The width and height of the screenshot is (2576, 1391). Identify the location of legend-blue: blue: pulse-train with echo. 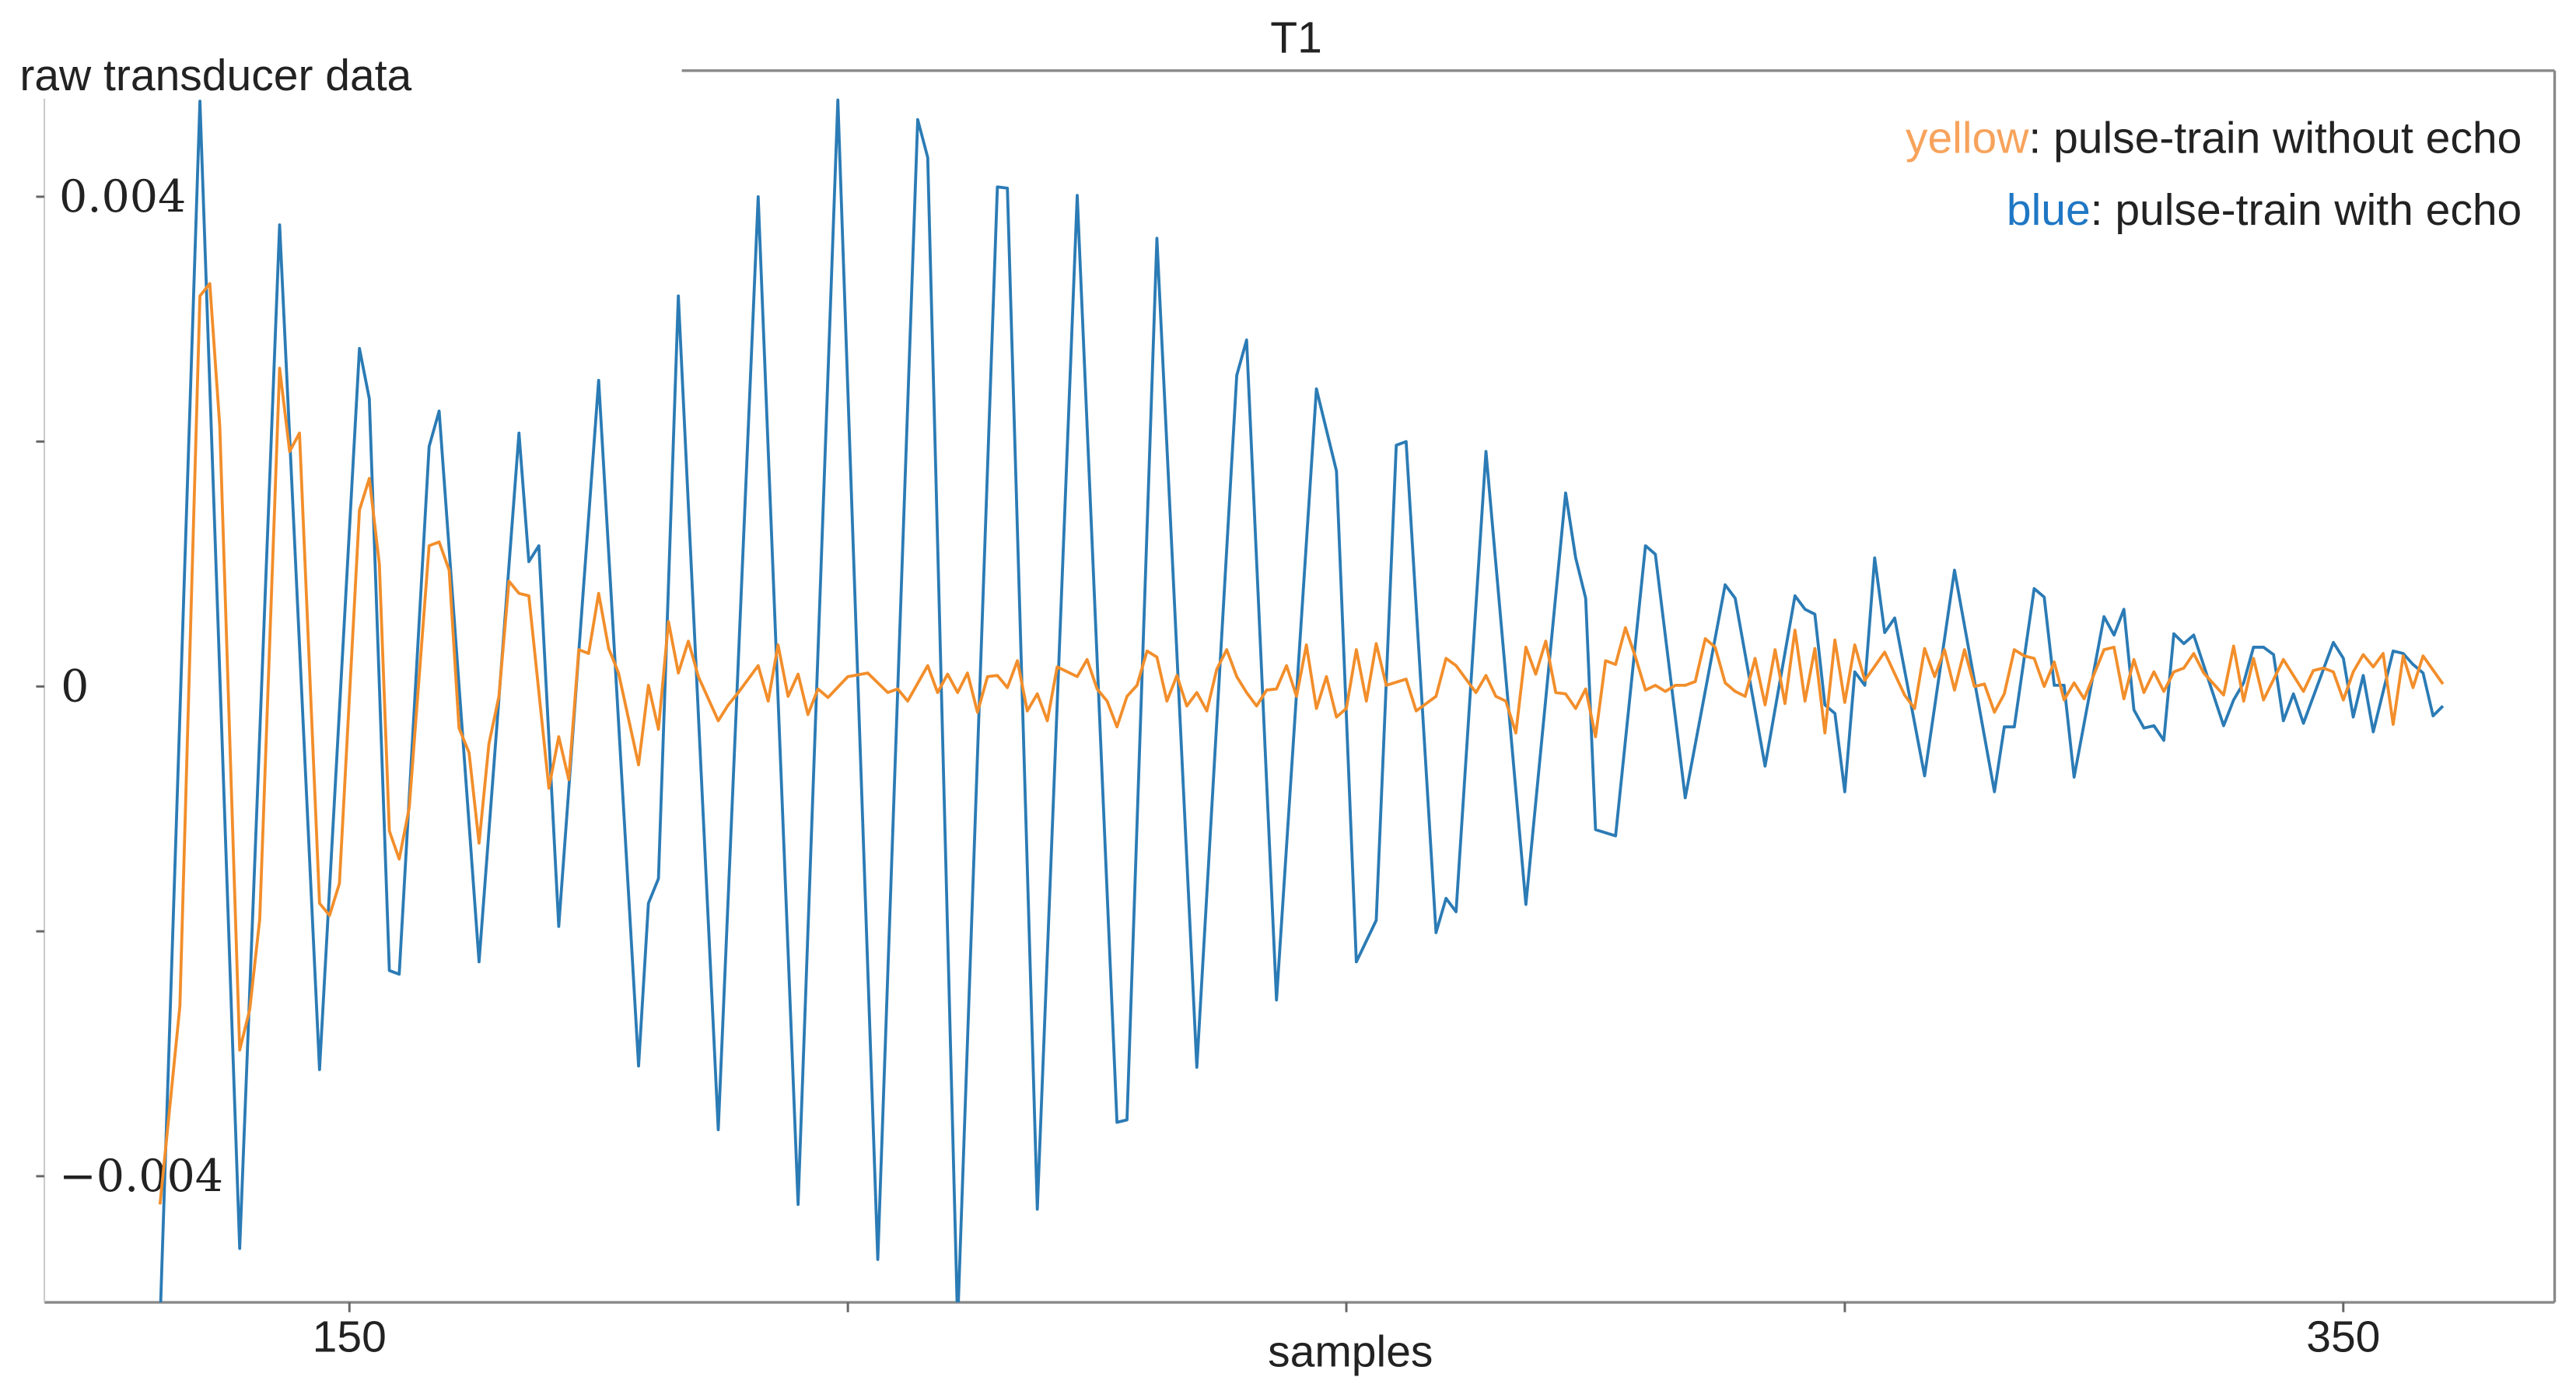
(2264, 210).